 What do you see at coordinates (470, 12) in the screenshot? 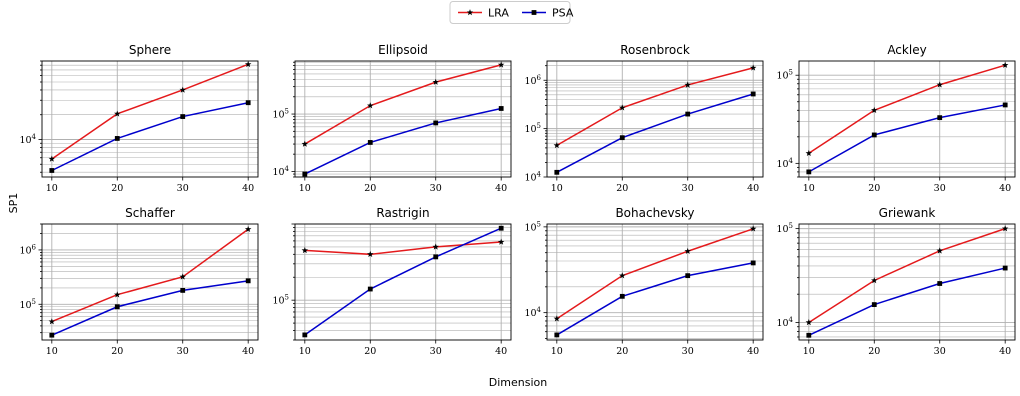
I see `legend-marker-lra` at bounding box center [470, 12].